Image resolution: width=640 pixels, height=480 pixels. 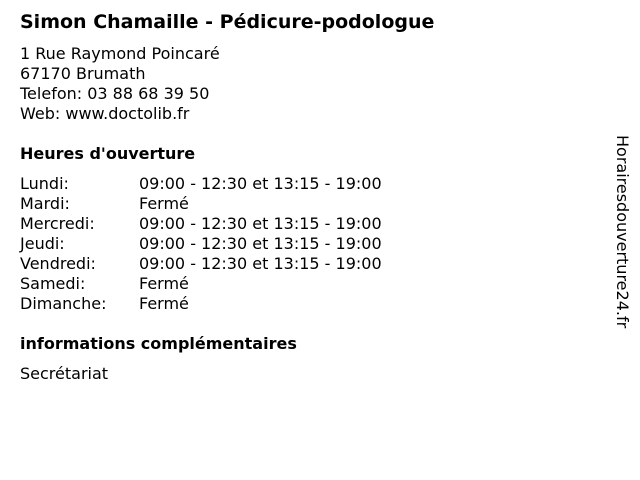 What do you see at coordinates (58, 263) in the screenshot?
I see `day: Vendredi:` at bounding box center [58, 263].